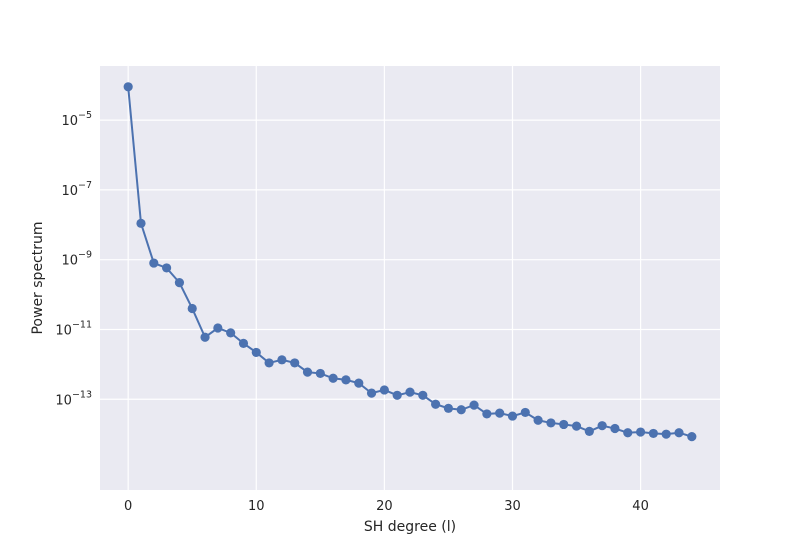 Image resolution: width=800 pixels, height=550 pixels. I want to click on x-tick-label: 10, so click(256, 506).